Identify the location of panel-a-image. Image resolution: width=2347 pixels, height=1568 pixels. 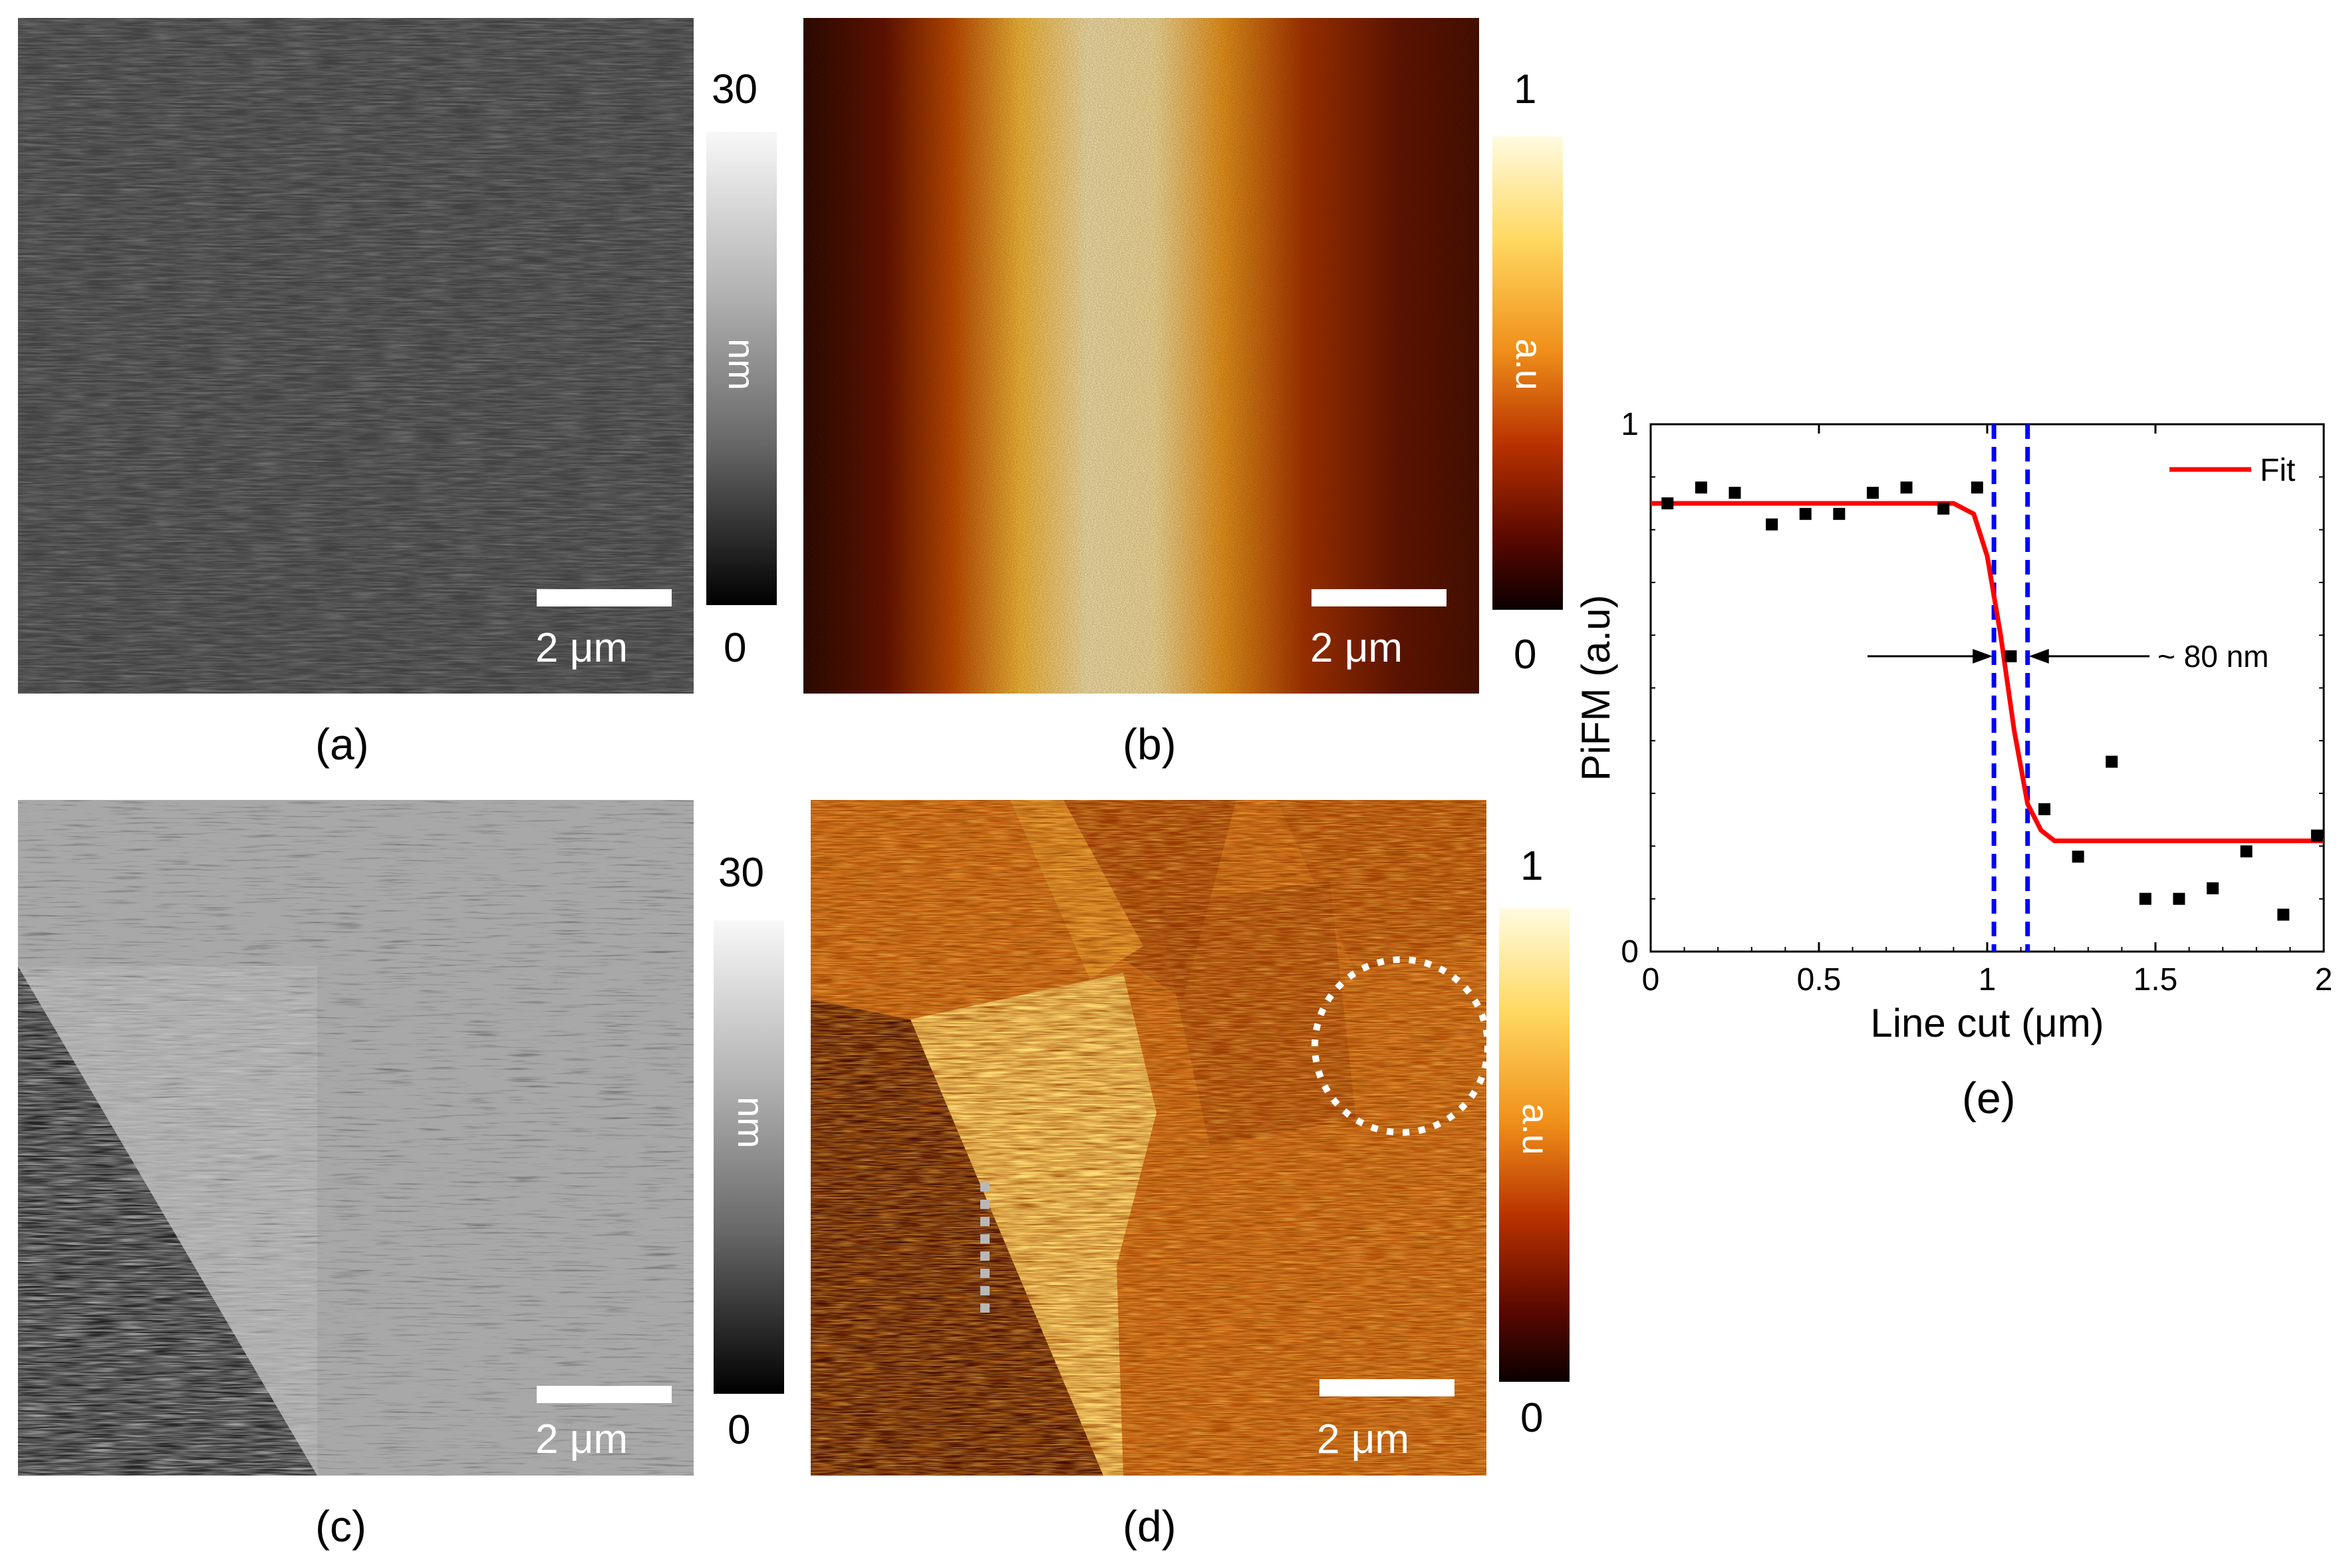
(356, 356).